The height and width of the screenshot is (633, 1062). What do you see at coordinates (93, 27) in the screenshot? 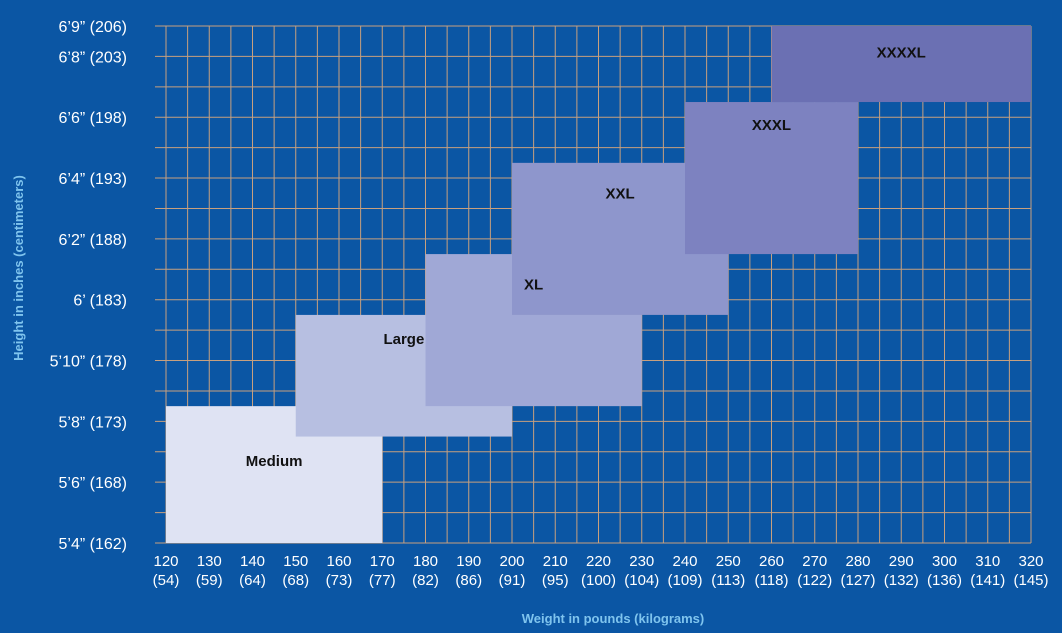
I see `y-tick-label: 6’9” (206)` at bounding box center [93, 27].